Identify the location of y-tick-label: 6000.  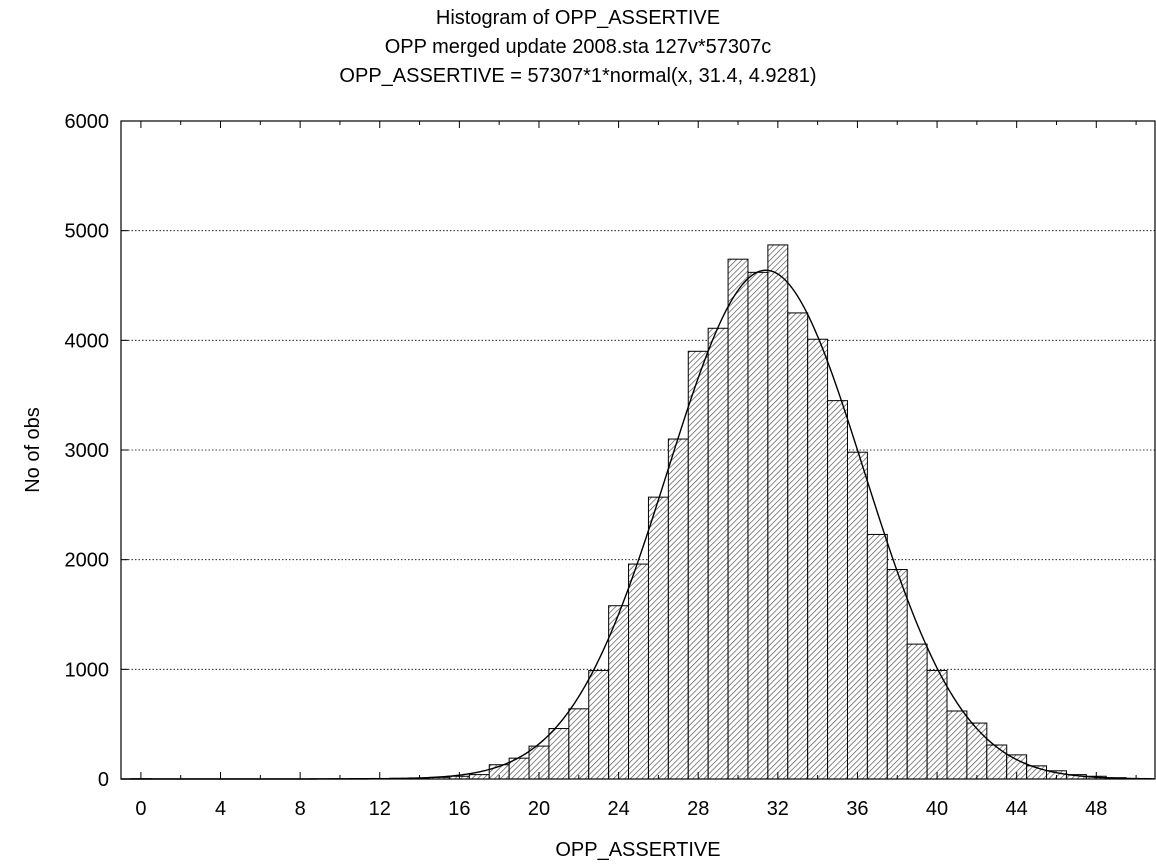
(87, 122).